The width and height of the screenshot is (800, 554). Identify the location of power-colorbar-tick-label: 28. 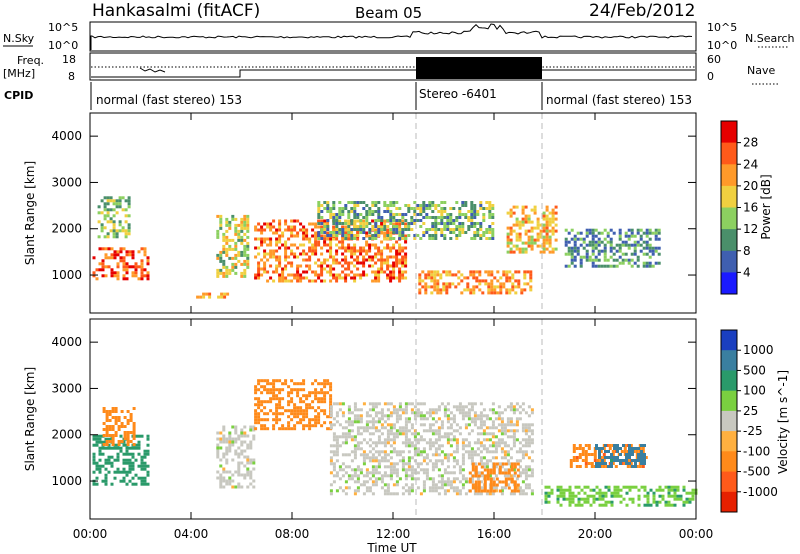
(750, 143).